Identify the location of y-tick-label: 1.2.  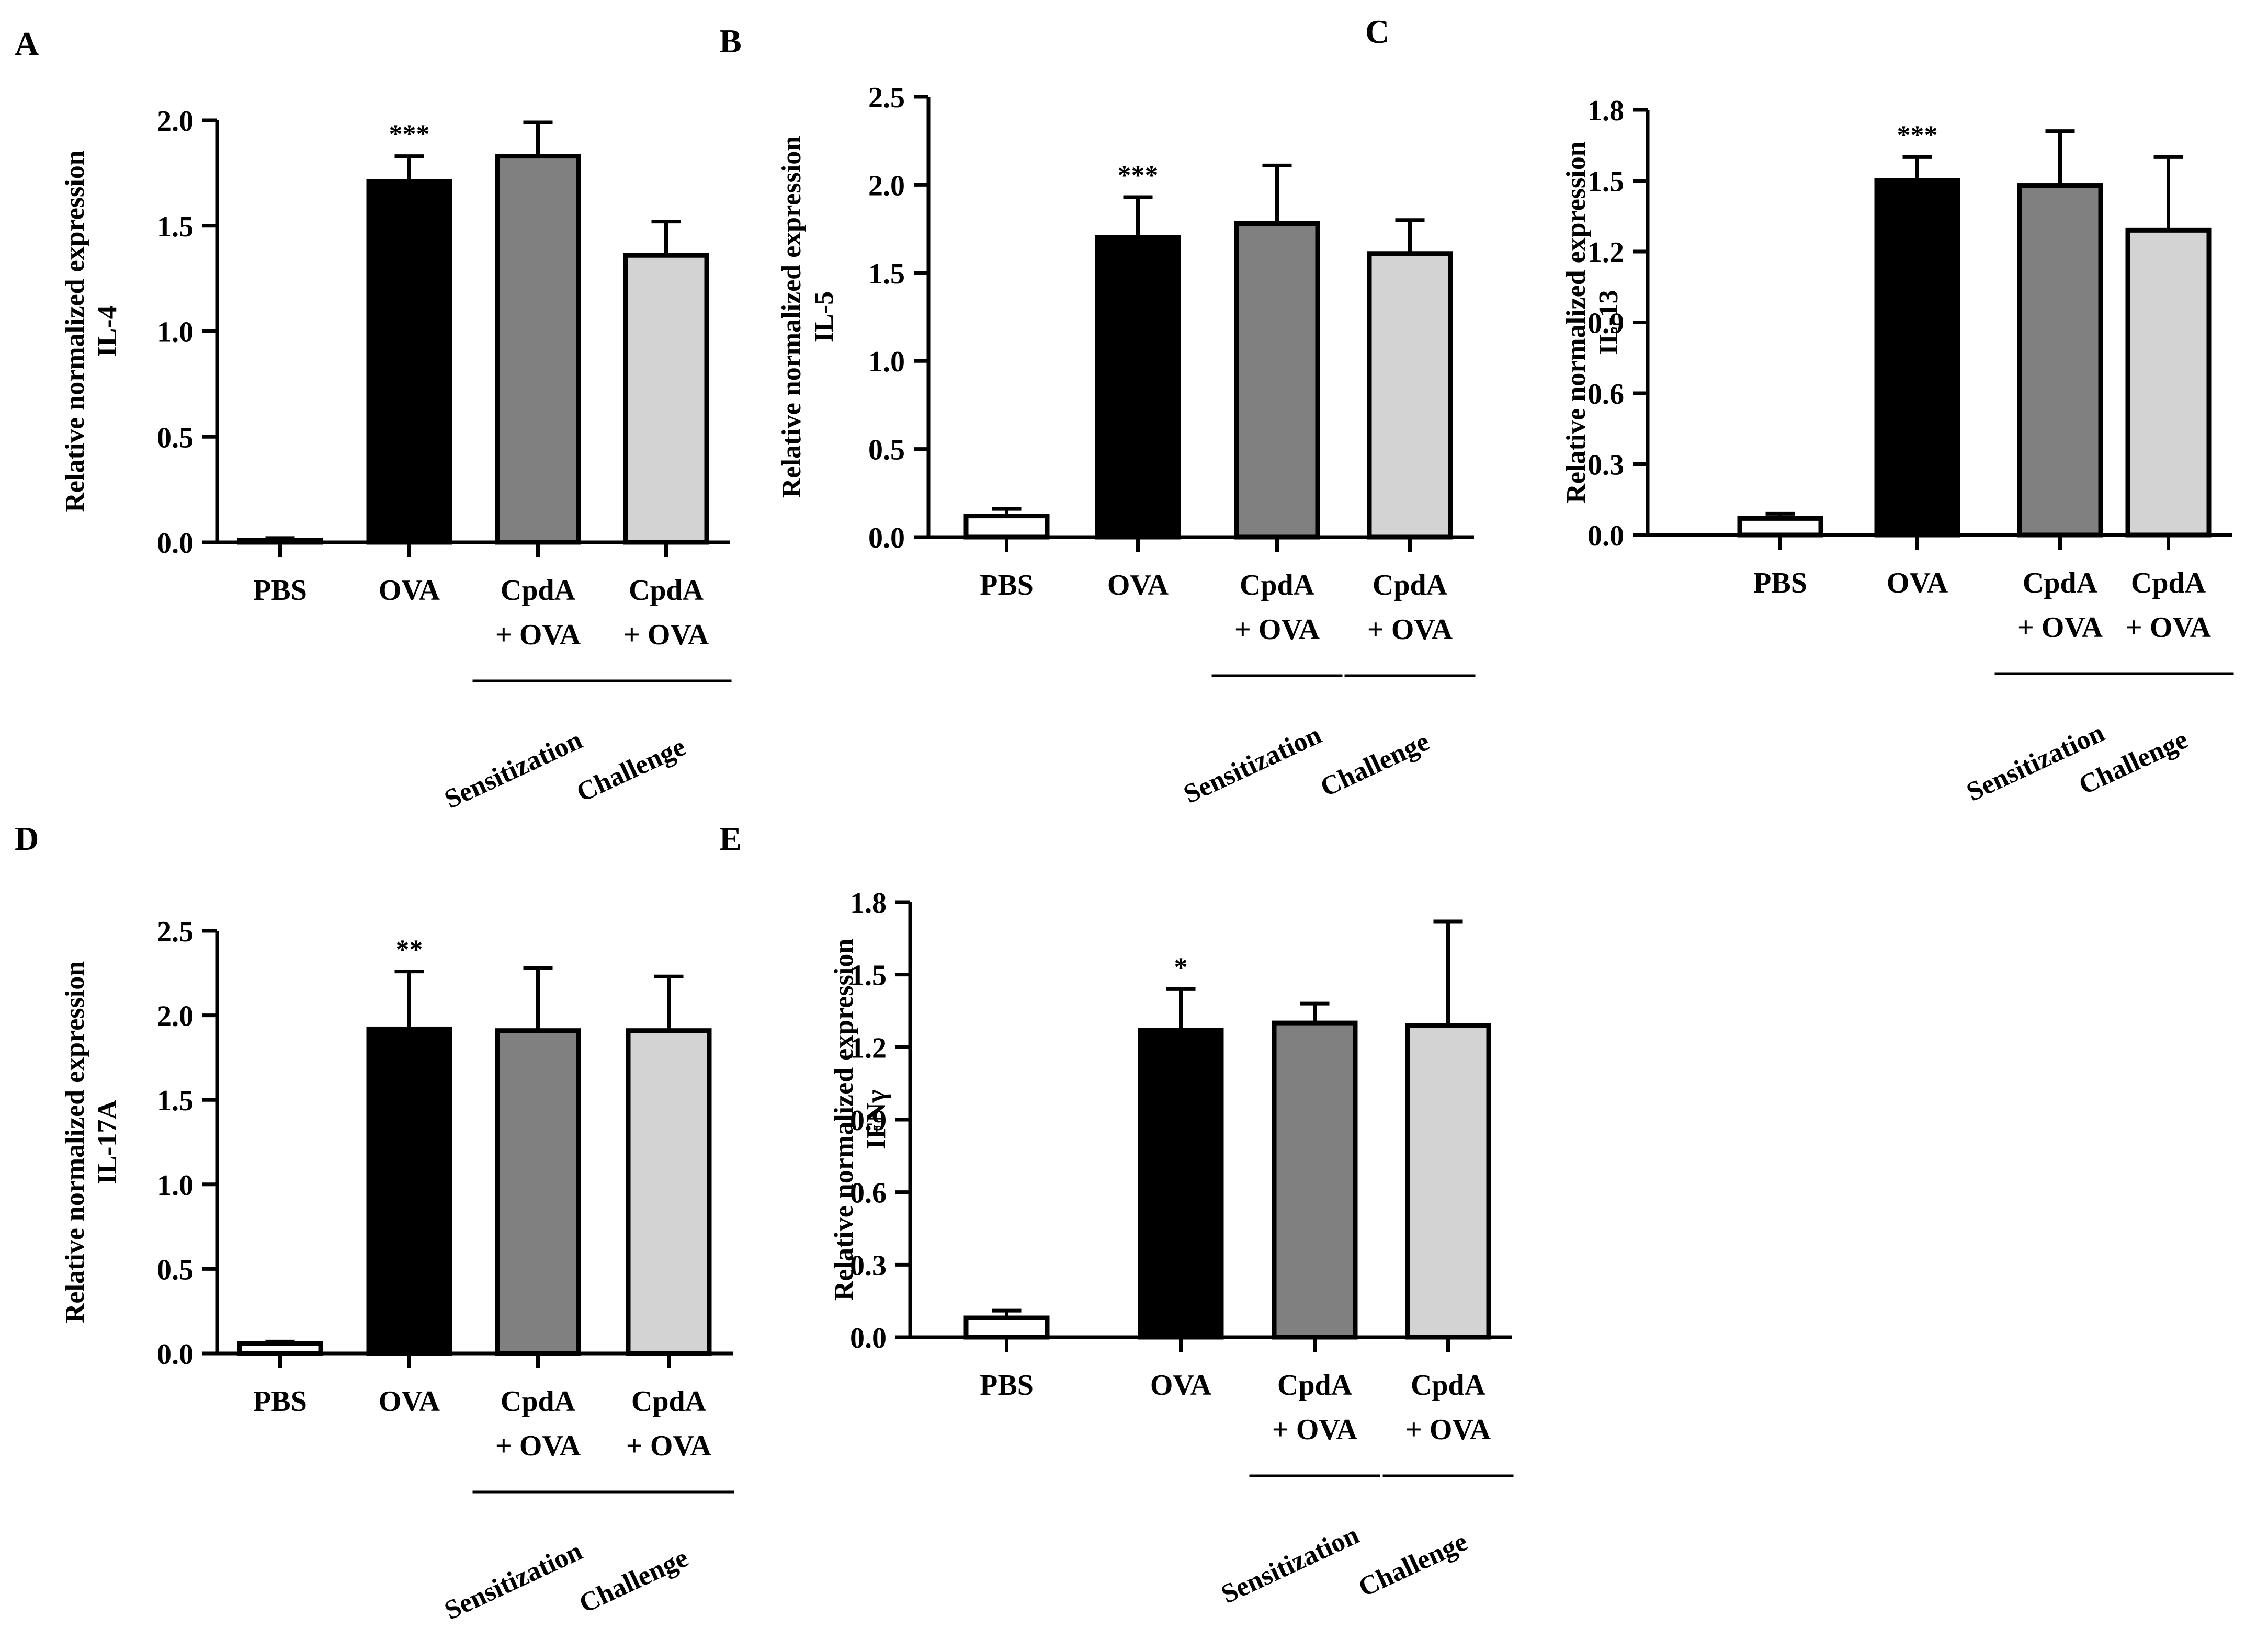
(868, 1048).